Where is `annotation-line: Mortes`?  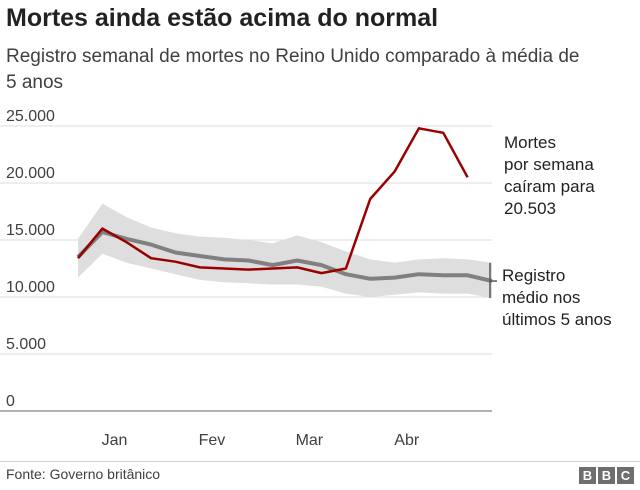 annotation-line: Mortes is located at coordinates (530, 142).